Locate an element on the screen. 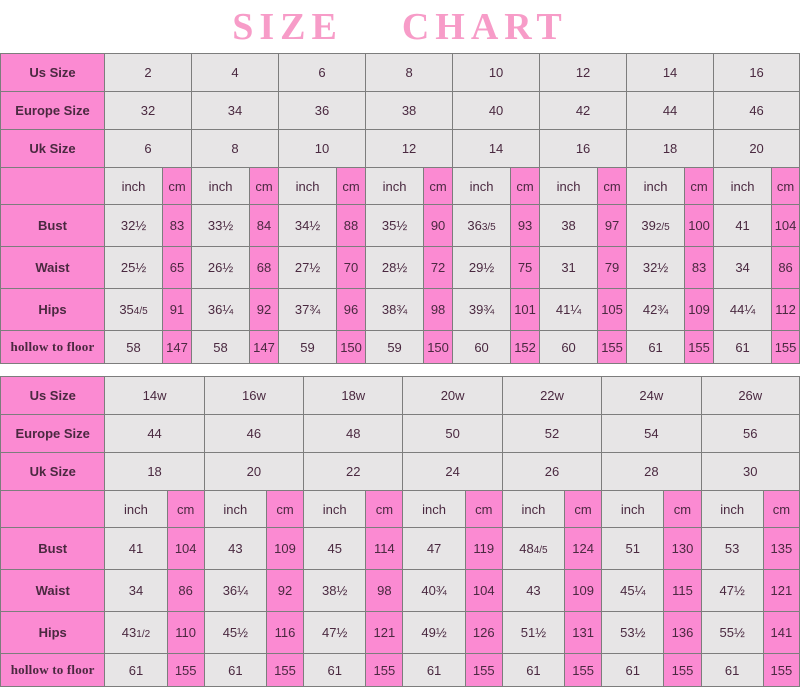  cell-waist-cm-plus-4: 109 is located at coordinates (583, 590).